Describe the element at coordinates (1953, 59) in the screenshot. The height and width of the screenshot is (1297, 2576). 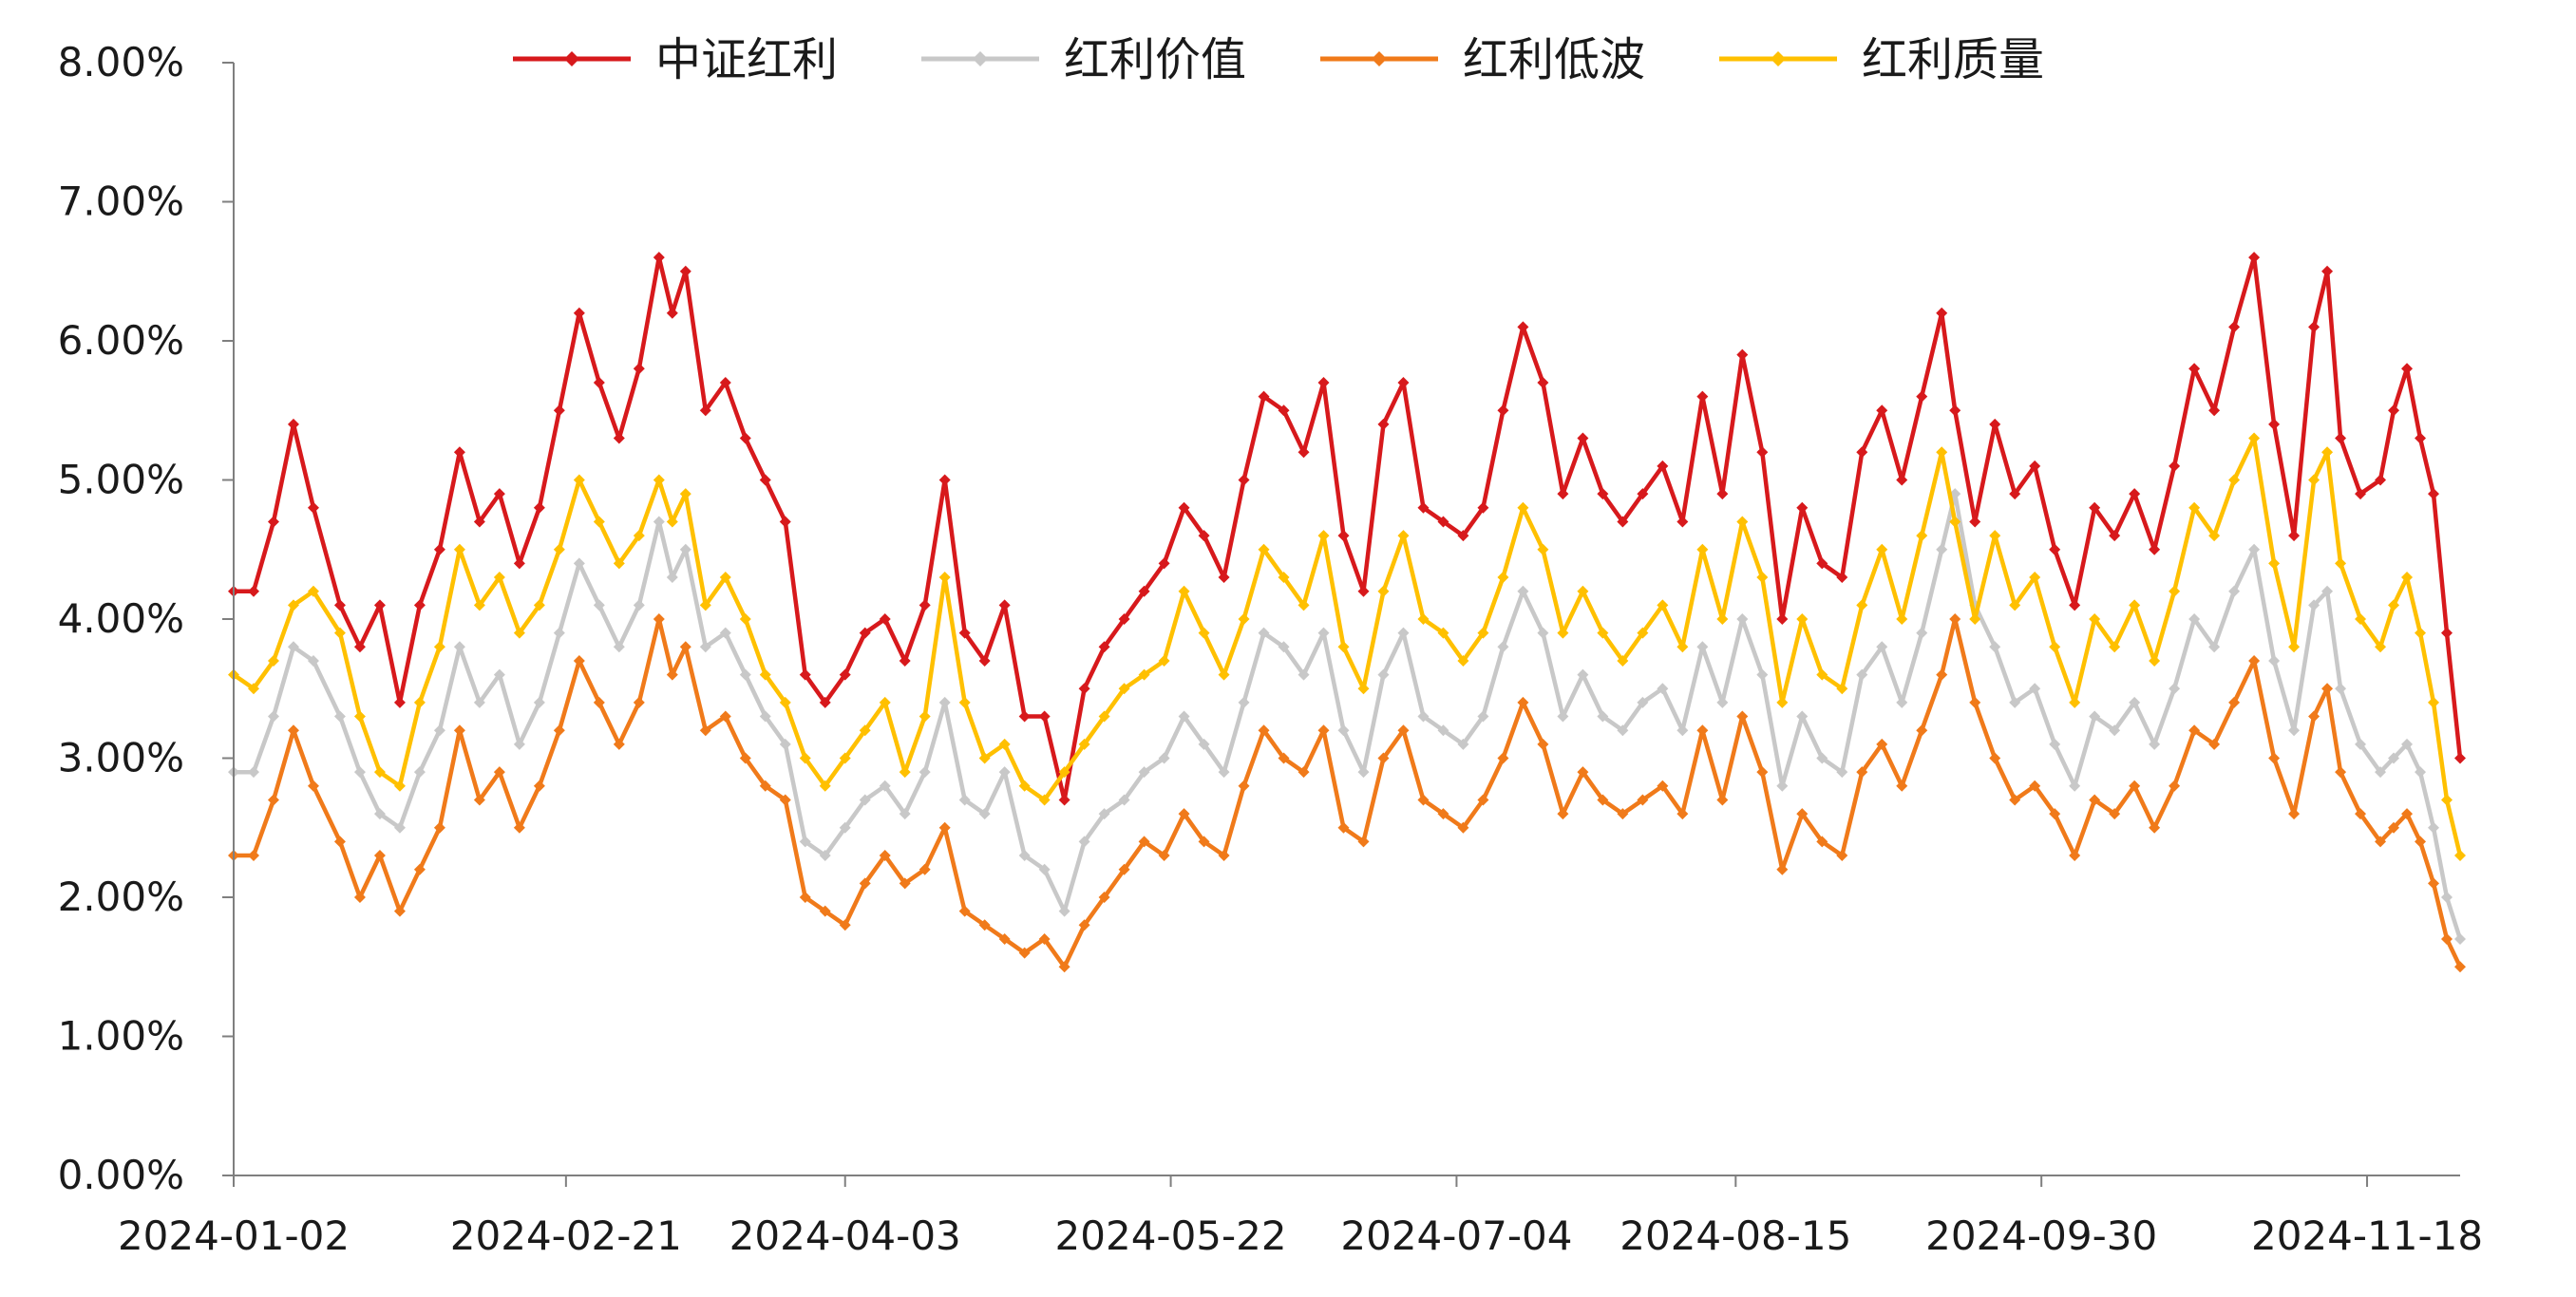
I see `legend-label: 红利质量` at that location.